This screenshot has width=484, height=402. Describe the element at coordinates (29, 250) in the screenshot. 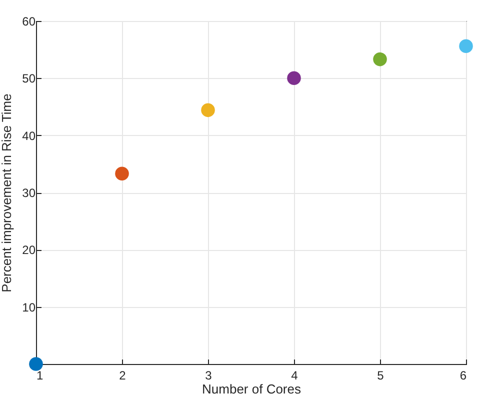

I see `y-tick-label: 20` at that location.